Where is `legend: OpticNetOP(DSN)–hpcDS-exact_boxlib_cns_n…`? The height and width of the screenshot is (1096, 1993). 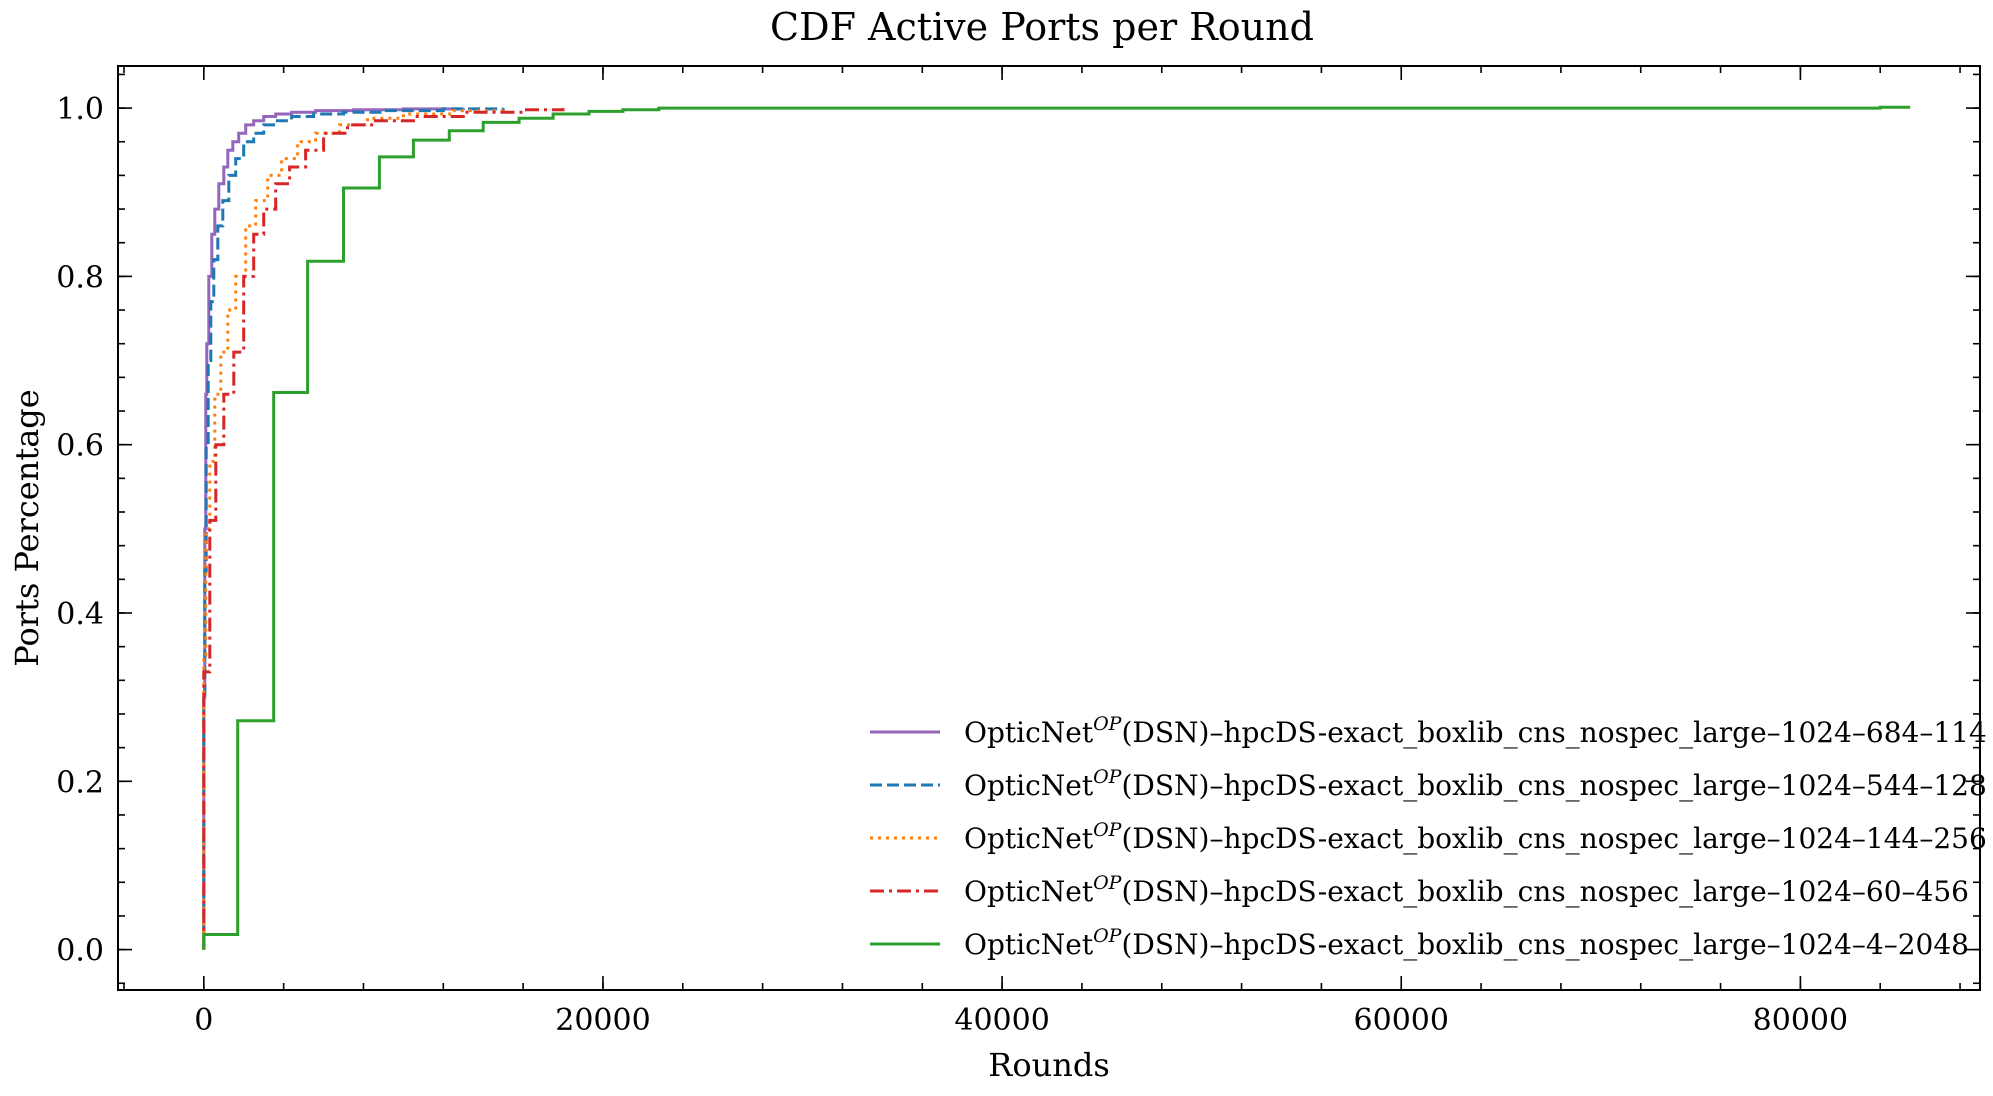 legend: OpticNetOP(DSN)–hpcDS-exact_boxlib_cns_n… is located at coordinates (1428, 837).